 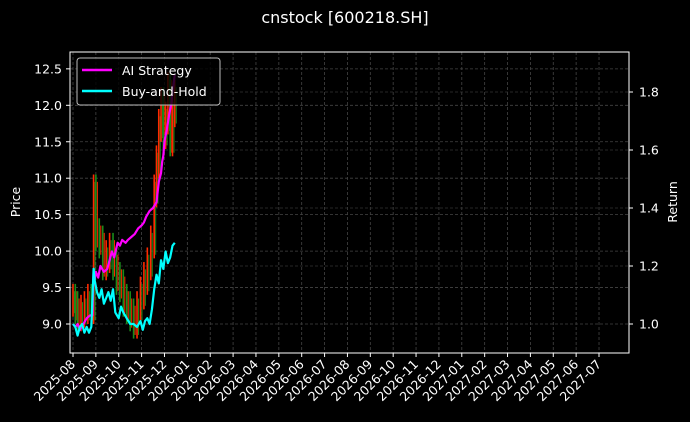 What do you see at coordinates (649, 324) in the screenshot?
I see `y-tick-label-right: 1.0` at bounding box center [649, 324].